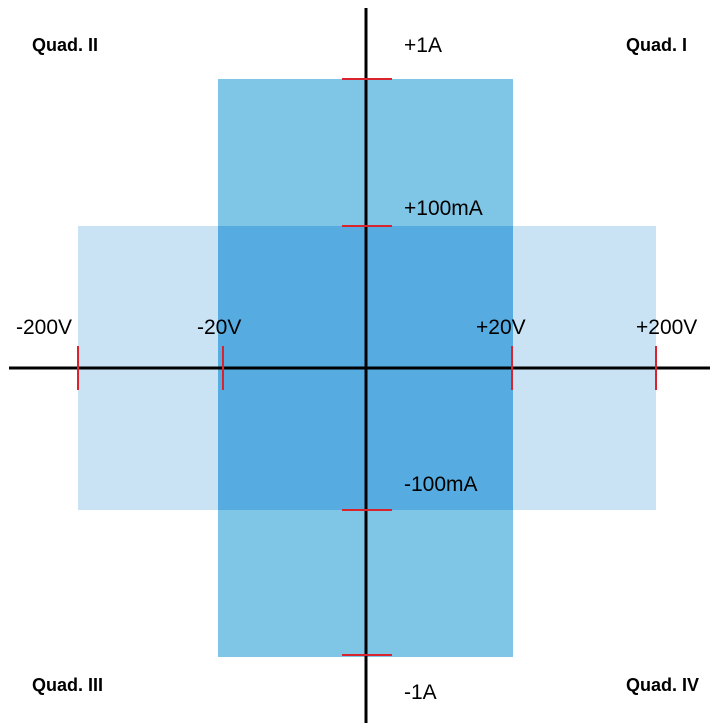 The width and height of the screenshot is (710, 723). I want to click on current-label-neg-1a: -1A, so click(420, 692).